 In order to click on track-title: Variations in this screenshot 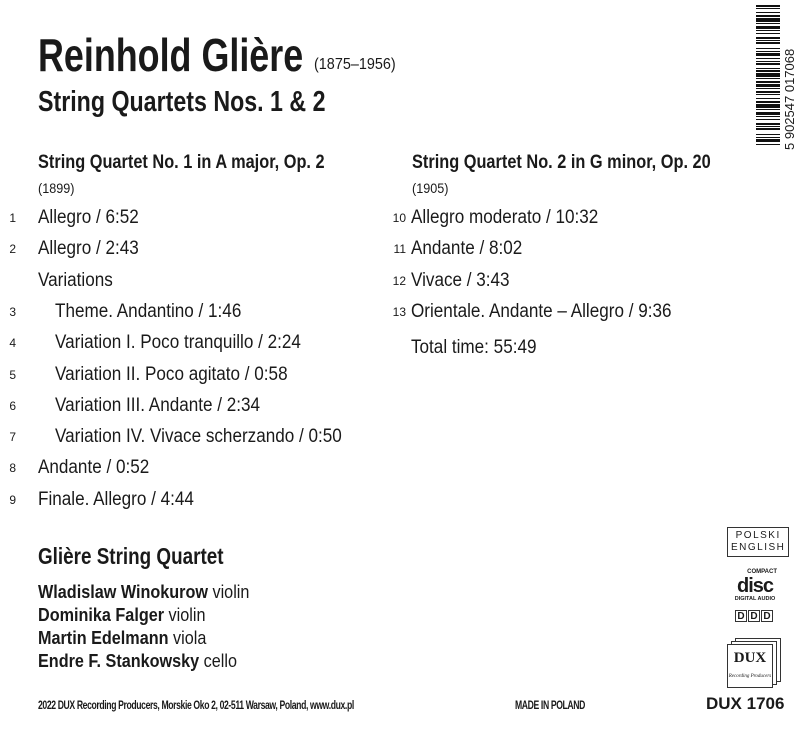, I will do `click(75, 280)`.